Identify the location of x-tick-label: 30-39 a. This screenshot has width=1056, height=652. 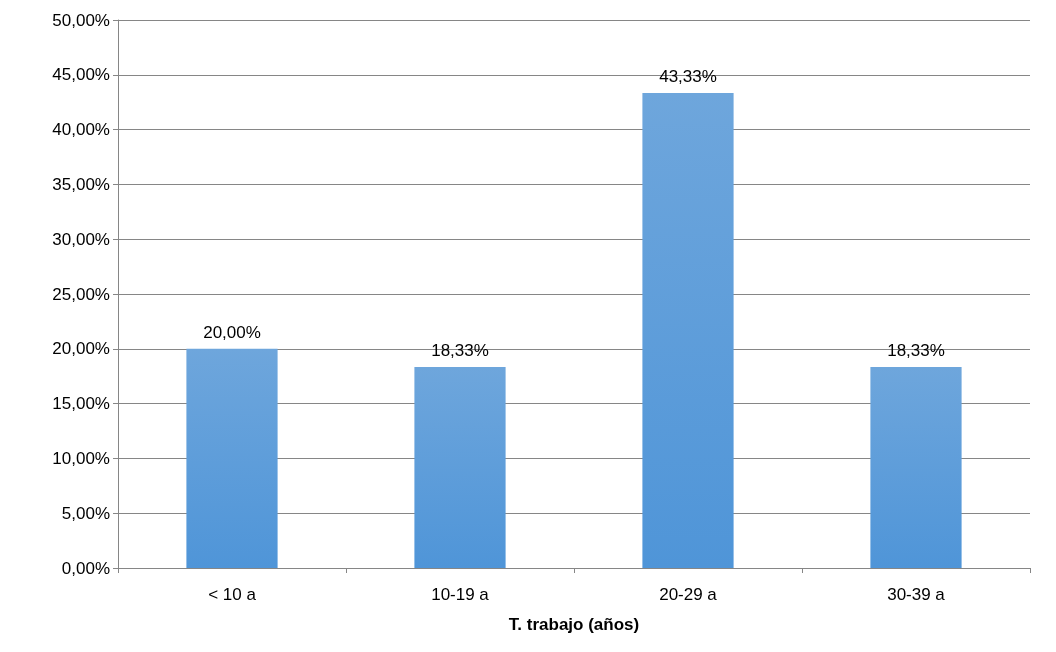
(916, 594).